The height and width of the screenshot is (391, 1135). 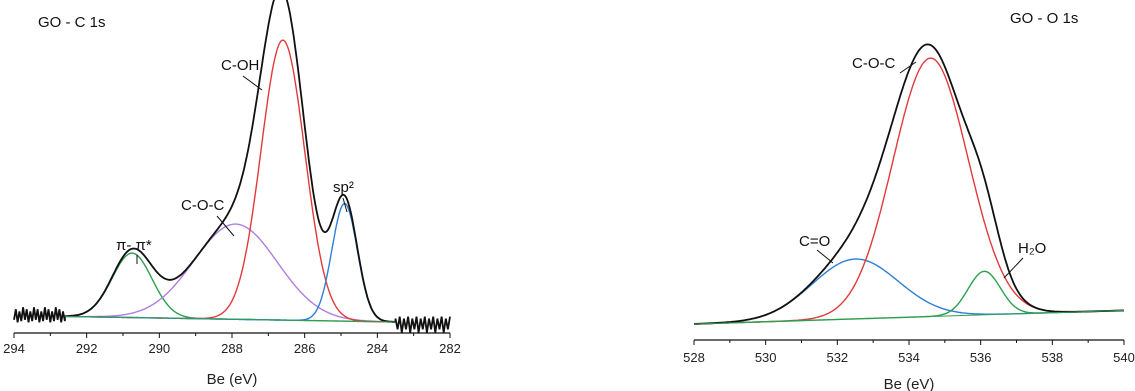 I want to click on c1s-annotation-pi-pi: π- π*, so click(x=134, y=245).